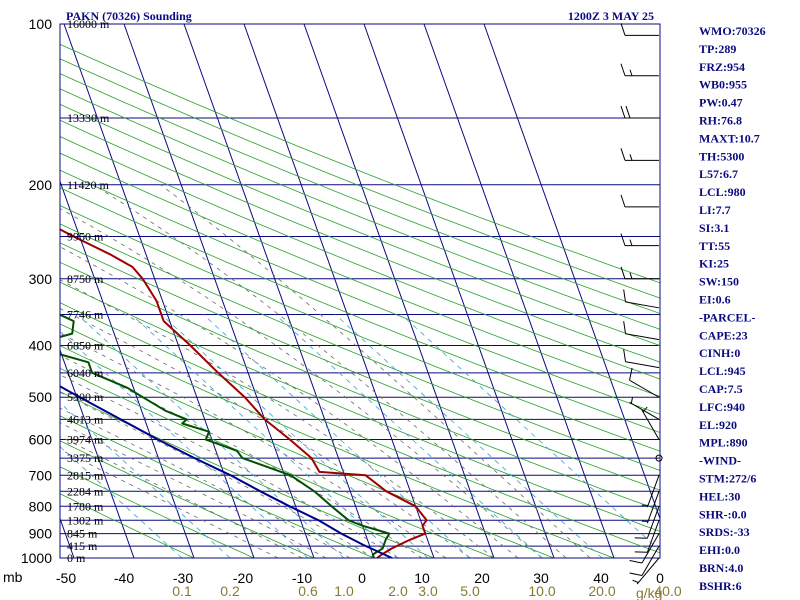 Image resolution: width=800 pixels, height=600 pixels. What do you see at coordinates (721, 568) in the screenshot?
I see `index-value: BRN:4.0` at bounding box center [721, 568].